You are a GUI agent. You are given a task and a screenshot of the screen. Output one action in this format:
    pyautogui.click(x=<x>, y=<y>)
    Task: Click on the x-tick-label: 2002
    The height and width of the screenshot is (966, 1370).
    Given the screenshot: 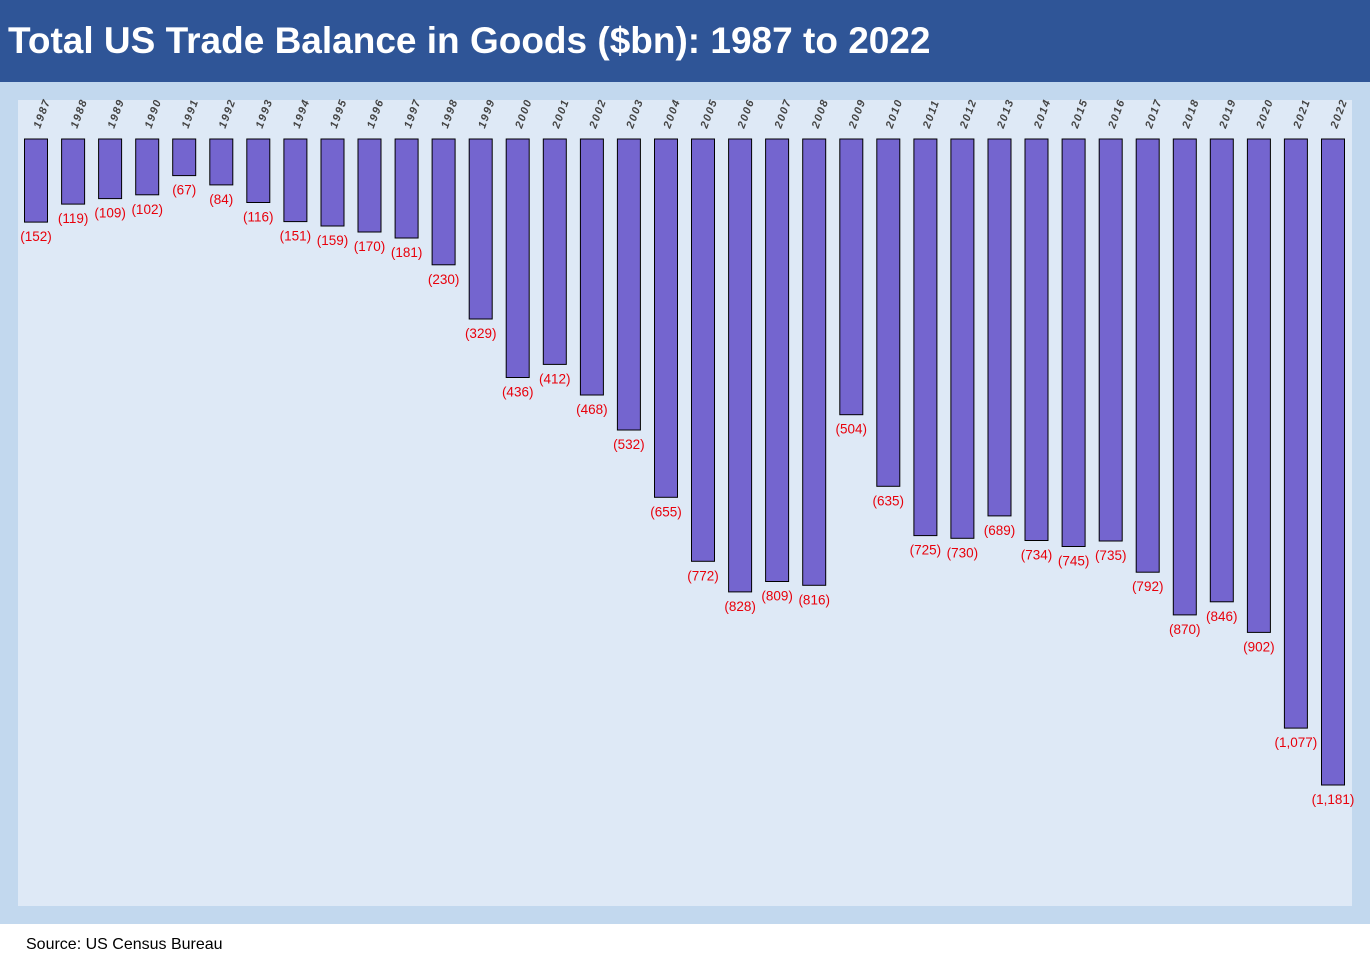 What is the action you would take?
    pyautogui.click(x=598, y=114)
    